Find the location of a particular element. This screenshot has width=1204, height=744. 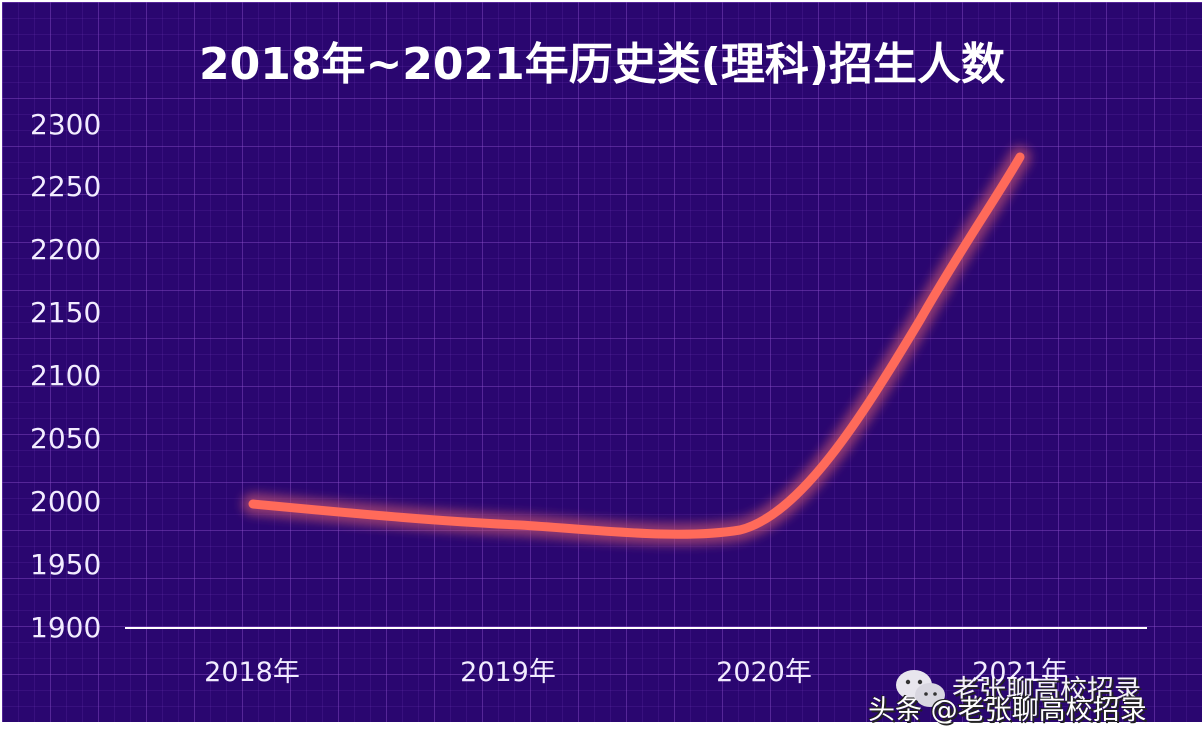

y-tick-label: 2200 is located at coordinates (66, 249).